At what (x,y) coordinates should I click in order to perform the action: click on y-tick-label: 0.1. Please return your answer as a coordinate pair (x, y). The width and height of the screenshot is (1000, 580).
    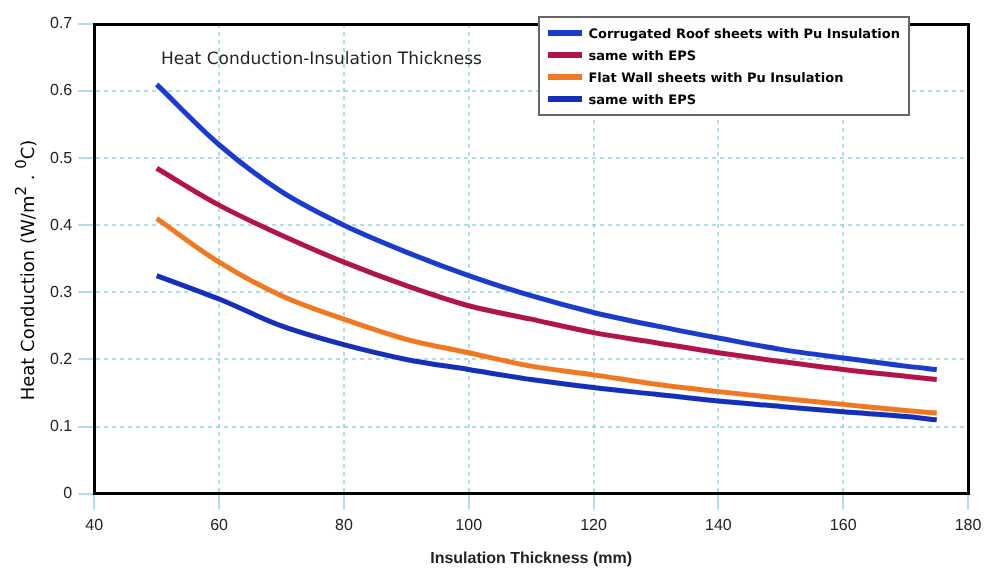
    Looking at the image, I should click on (61, 425).